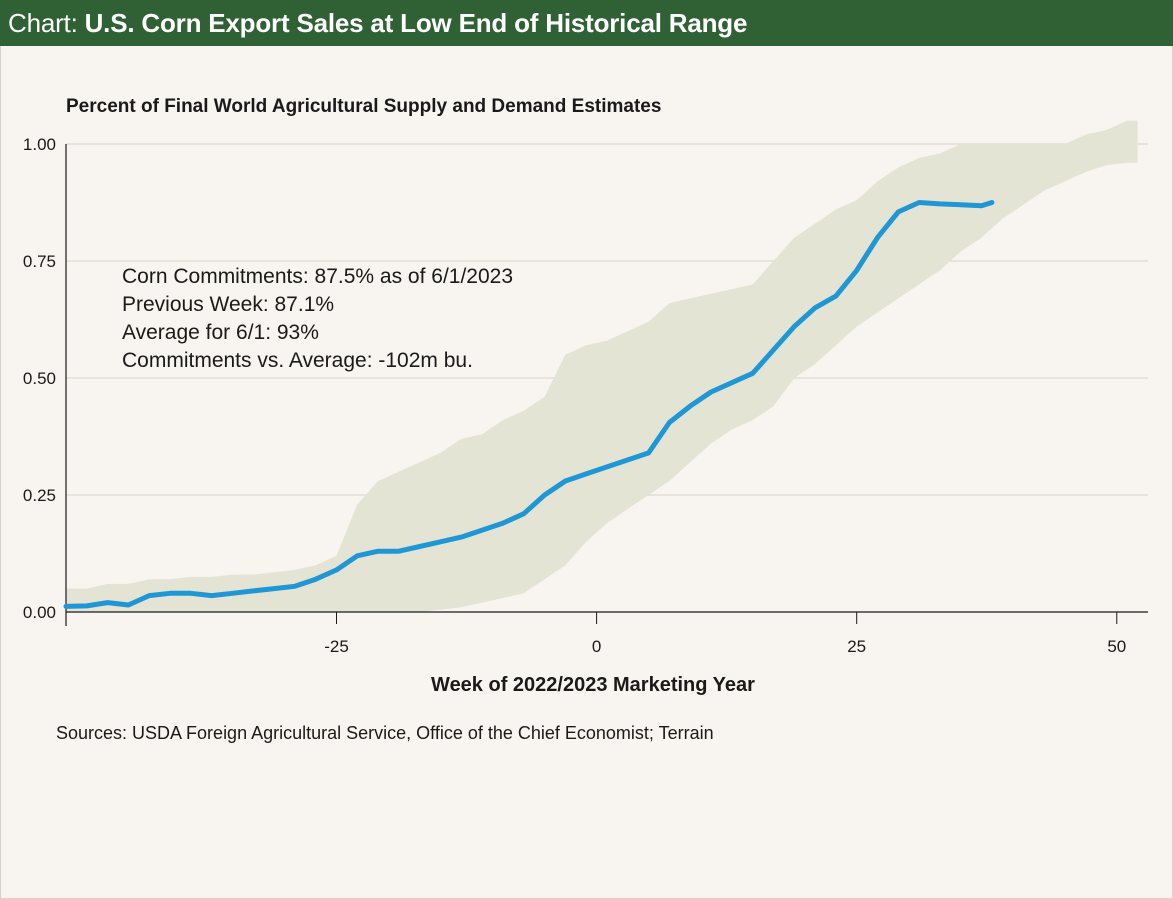 The image size is (1173, 899). Describe the element at coordinates (39, 495) in the screenshot. I see `y-tick-label: 0.25` at that location.